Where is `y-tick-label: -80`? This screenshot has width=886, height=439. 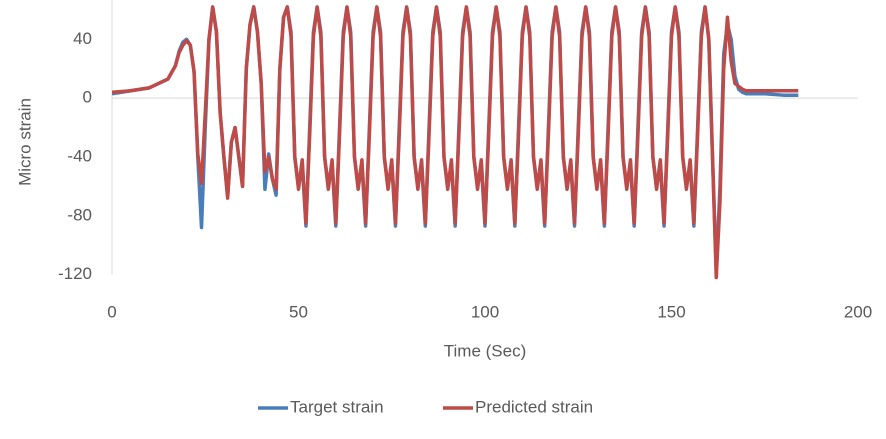 y-tick-label: -80 is located at coordinates (79, 214).